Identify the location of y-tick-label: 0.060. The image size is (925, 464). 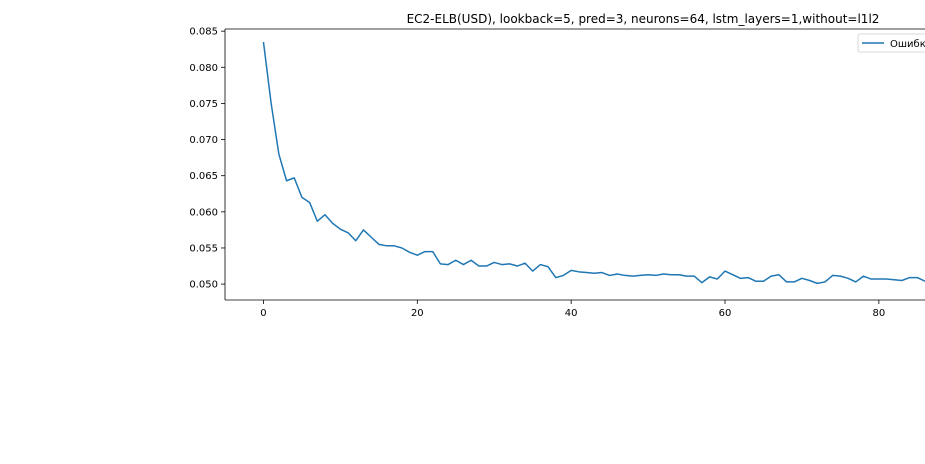
(203, 212).